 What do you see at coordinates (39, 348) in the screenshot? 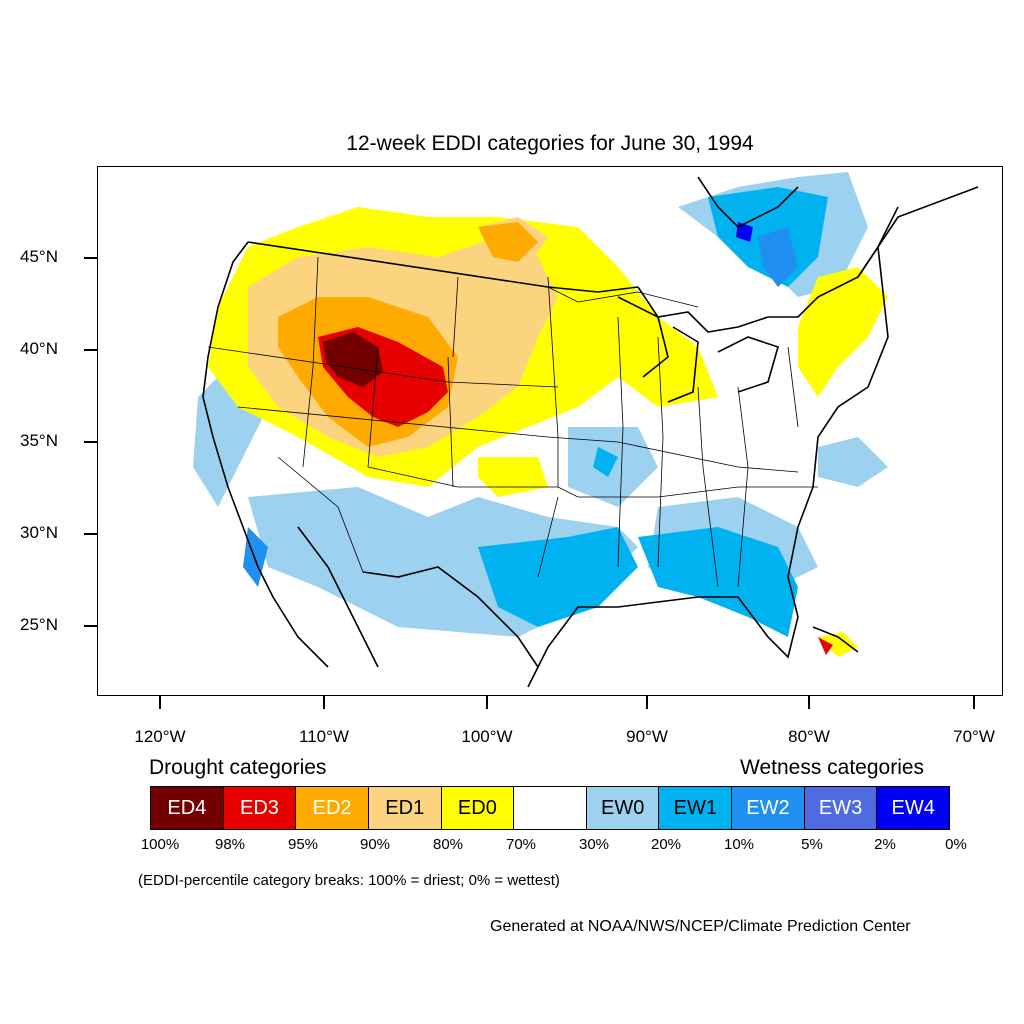
I see `lat-label-40: 40°N` at bounding box center [39, 348].